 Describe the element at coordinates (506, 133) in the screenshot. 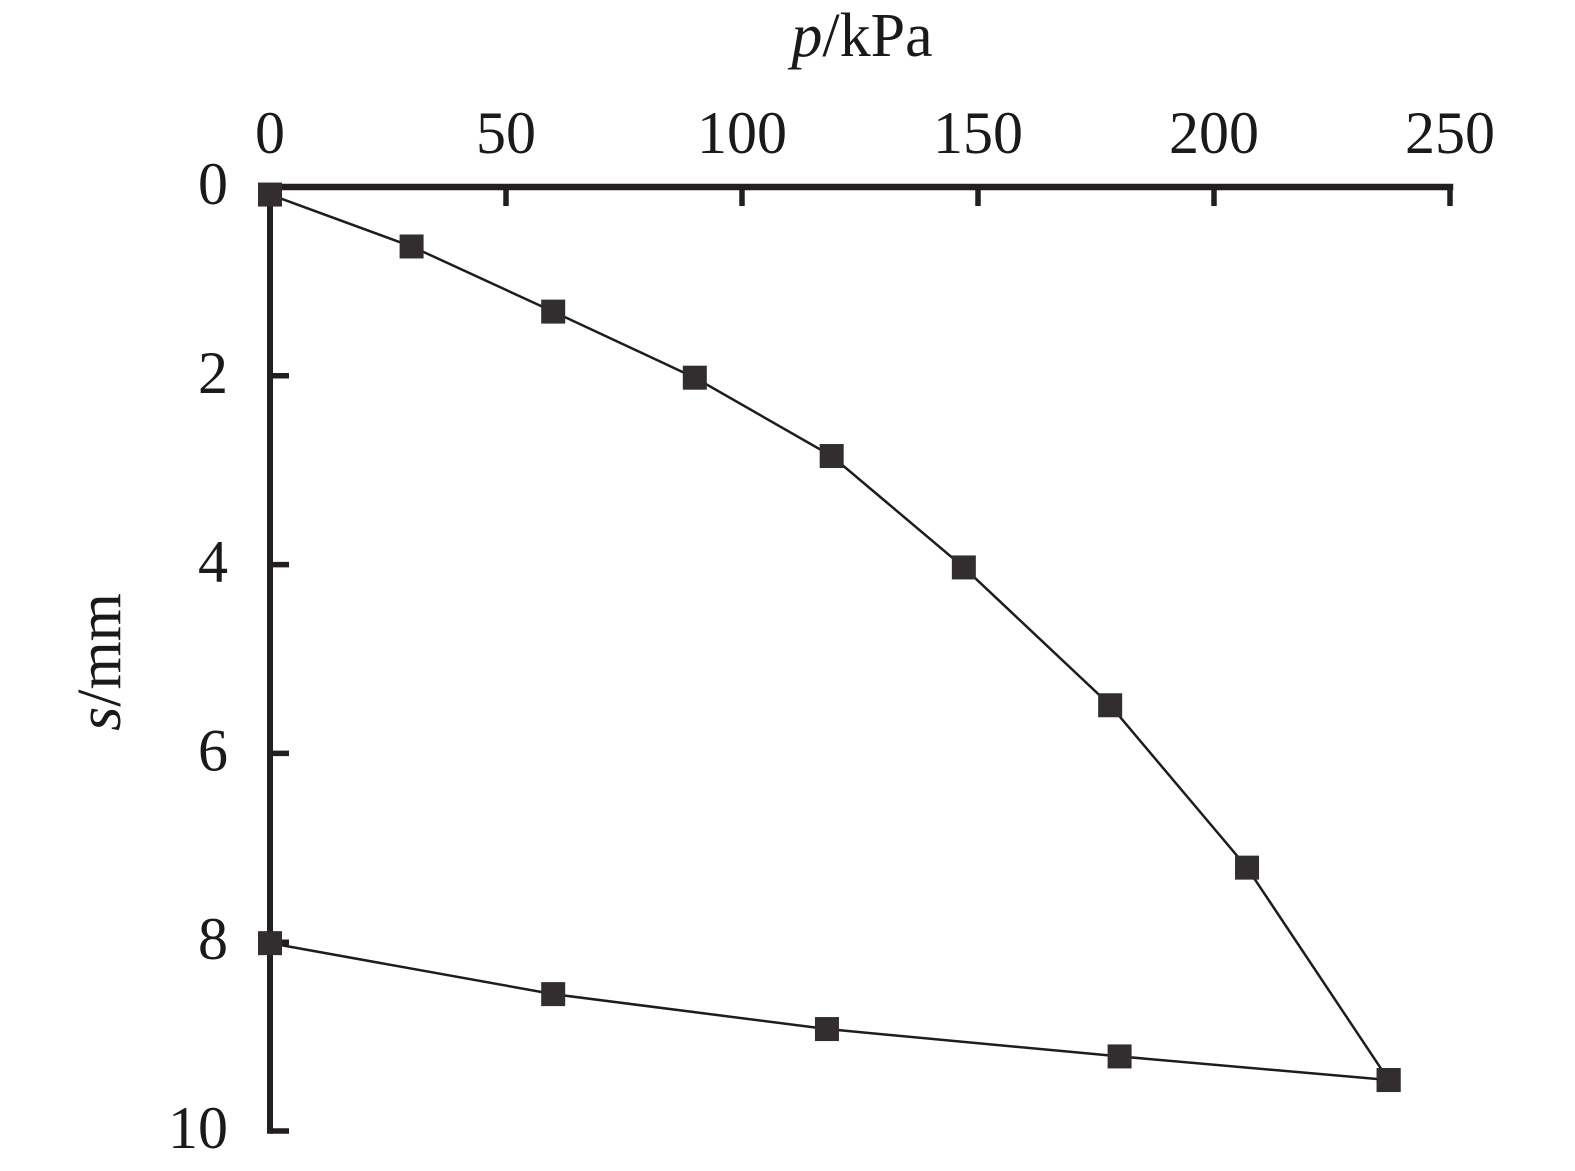

I see `x-tick-label: 50` at that location.